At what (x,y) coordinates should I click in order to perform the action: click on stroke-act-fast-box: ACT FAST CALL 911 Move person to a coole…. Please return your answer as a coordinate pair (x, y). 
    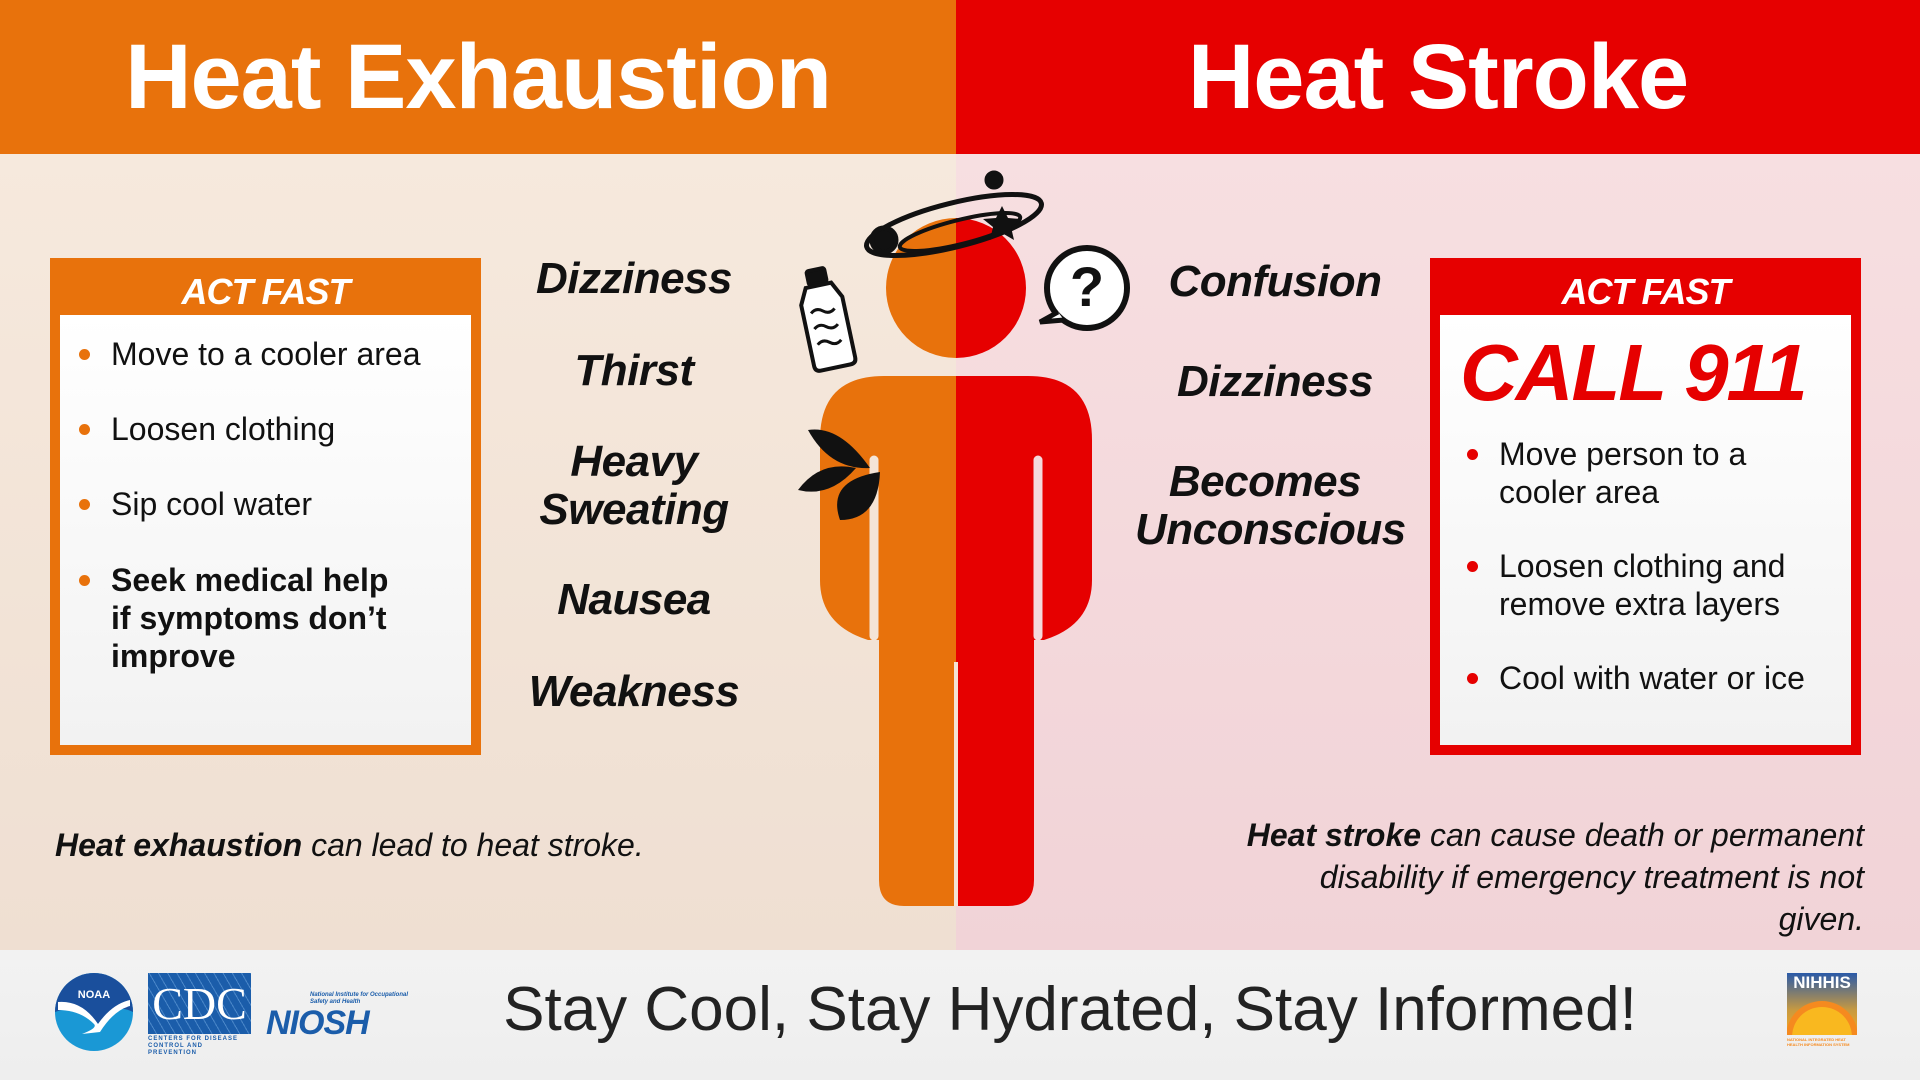
    Looking at the image, I should click on (1645, 506).